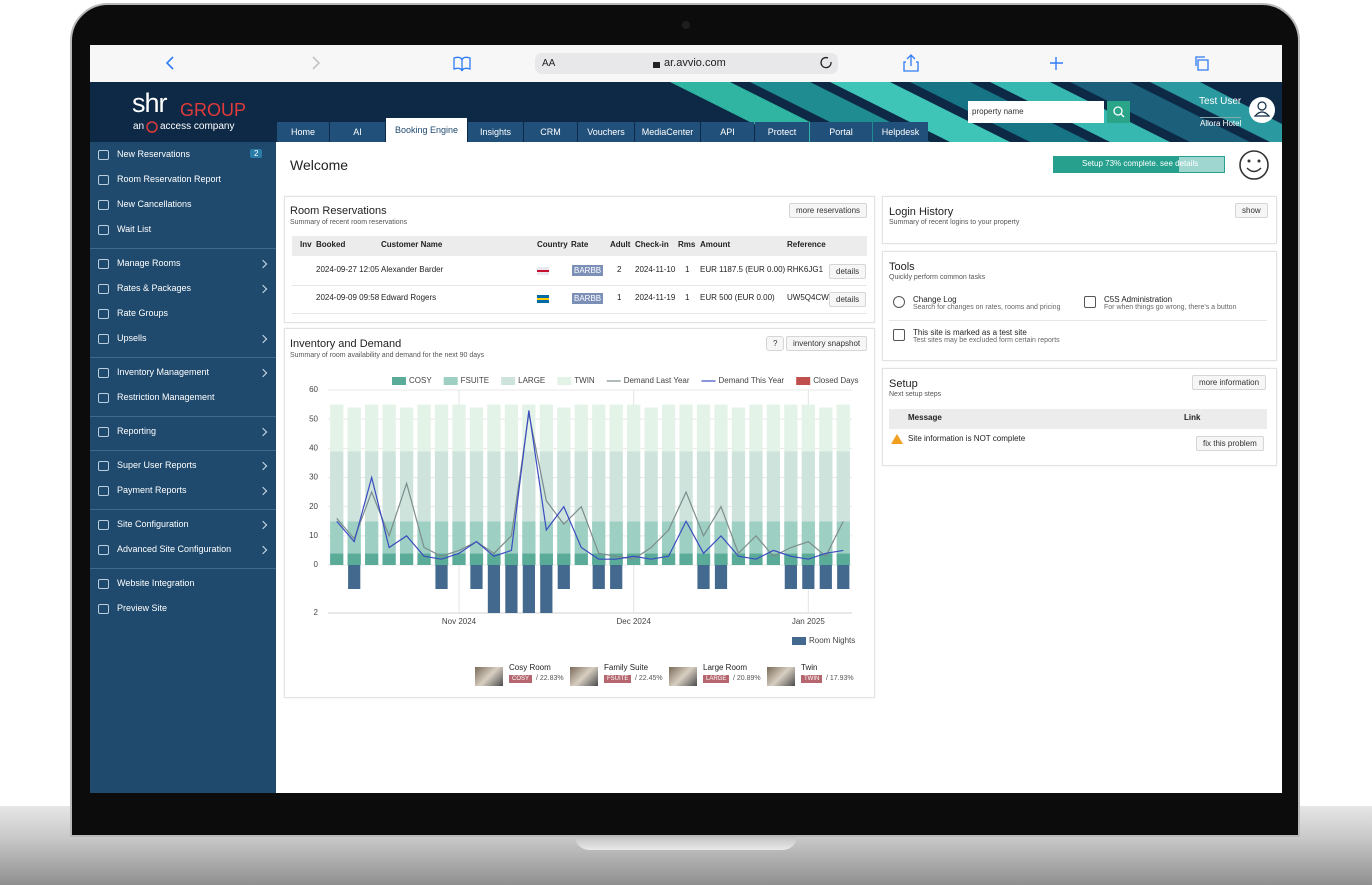 This screenshot has width=1372, height=885. Describe the element at coordinates (584, 676) in the screenshot. I see `room-thumbnail` at that location.